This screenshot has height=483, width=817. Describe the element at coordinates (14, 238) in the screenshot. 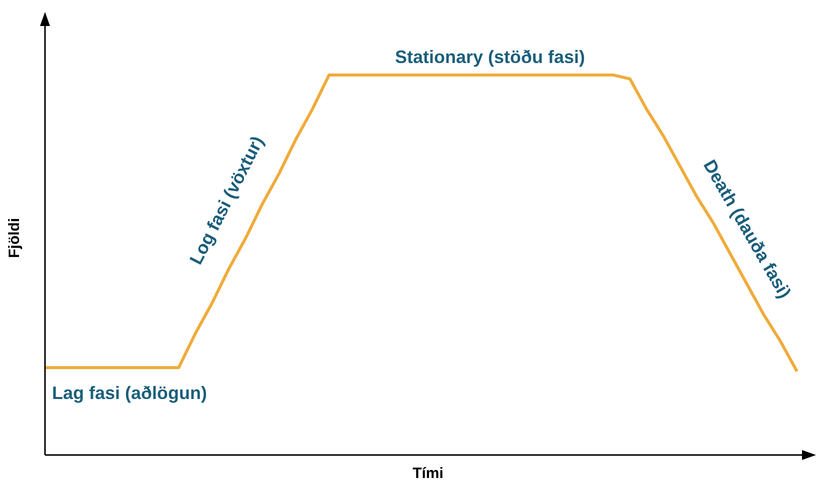

I see `y-axis-title: Fjöldi` at that location.